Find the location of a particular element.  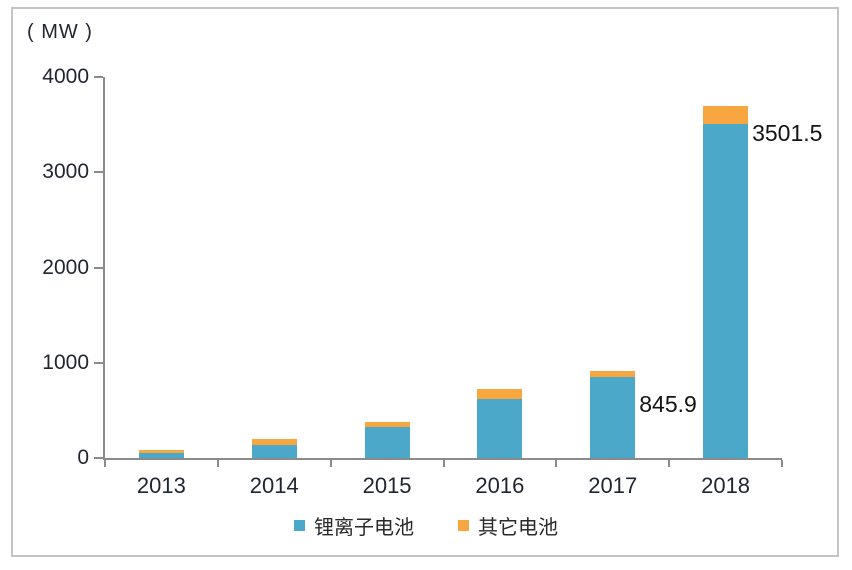

x-axis-label: 2018 is located at coordinates (726, 485).